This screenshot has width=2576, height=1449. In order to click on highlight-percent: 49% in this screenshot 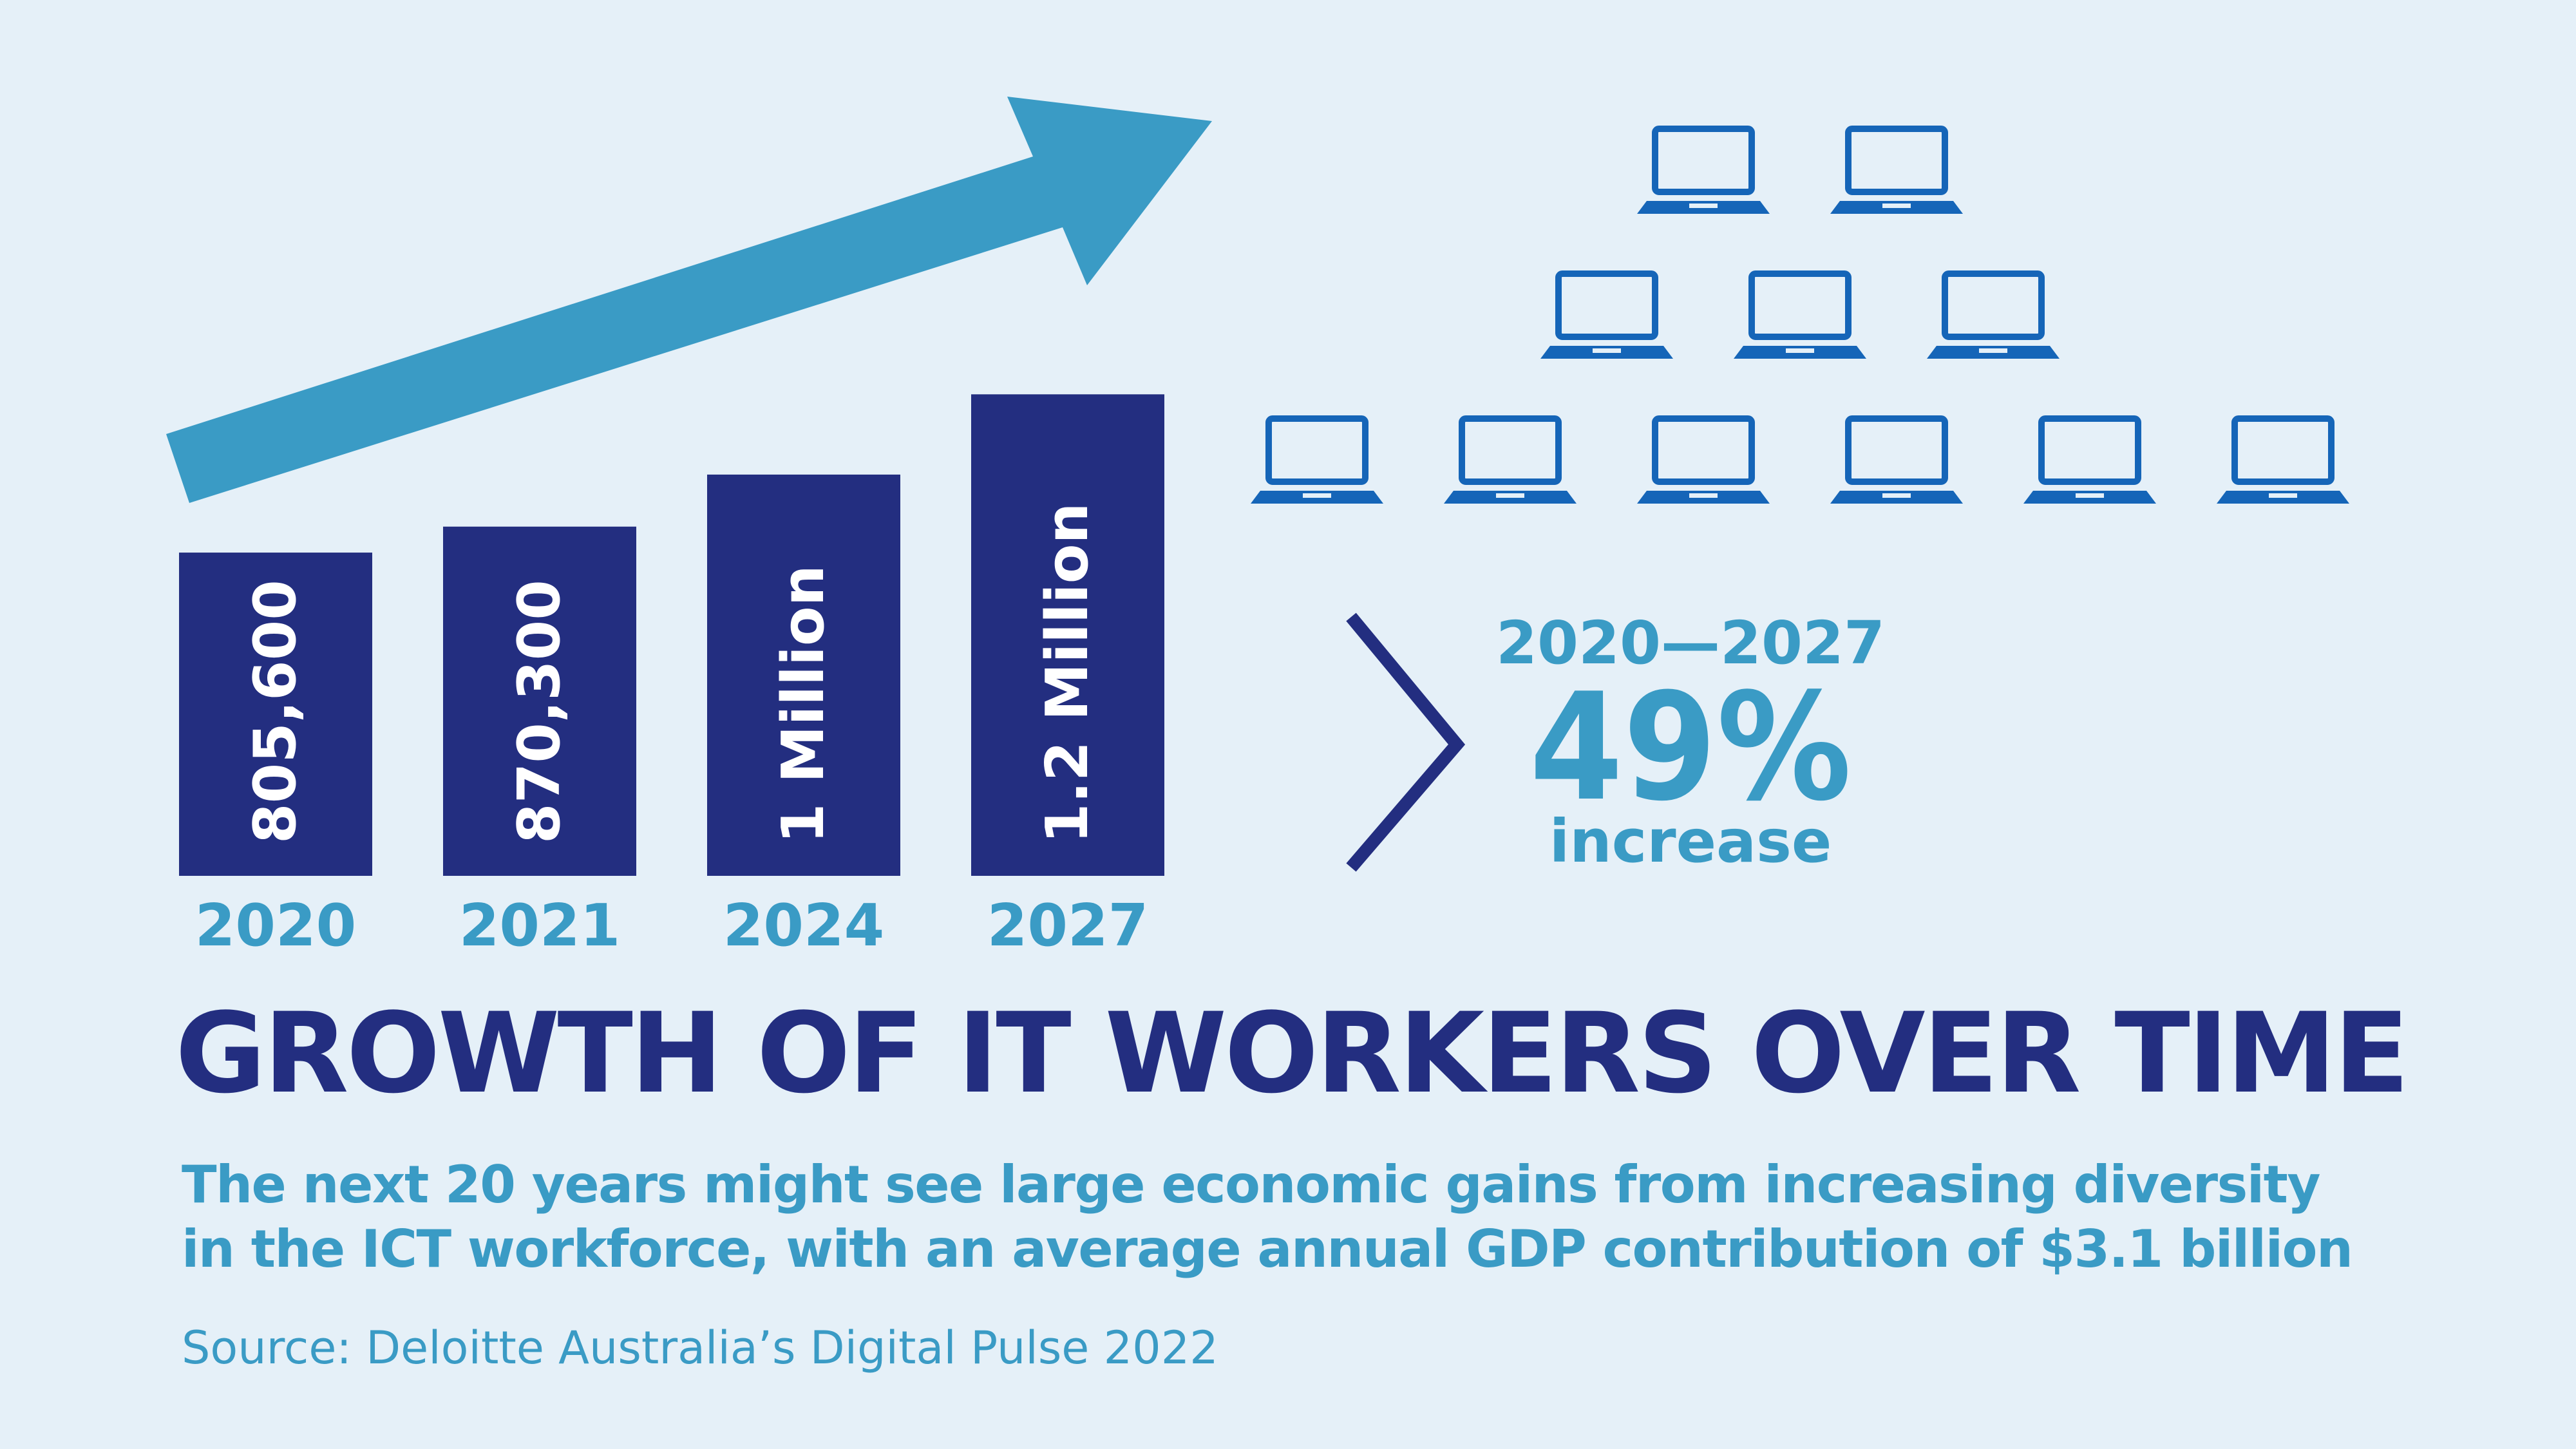, I will do `click(1691, 748)`.